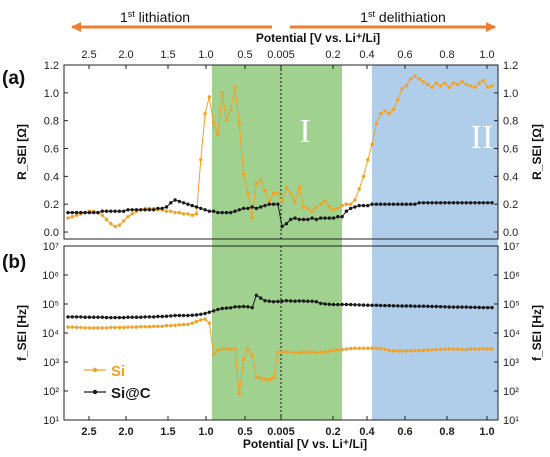  What do you see at coordinates (50, 334) in the screenshot?
I see `b-ytick-label-left: 10⁴` at bounding box center [50, 334].